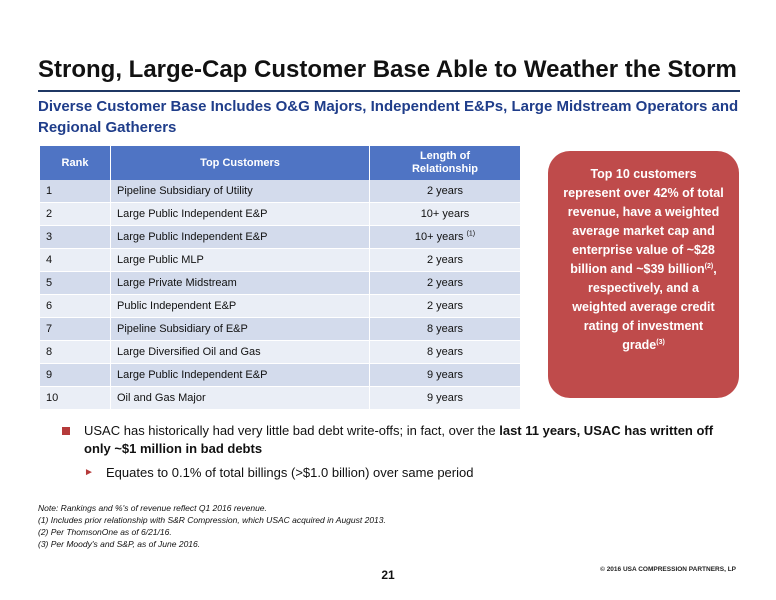 This screenshot has width=776, height=600. I want to click on rank-cell: 10, so click(75, 398).